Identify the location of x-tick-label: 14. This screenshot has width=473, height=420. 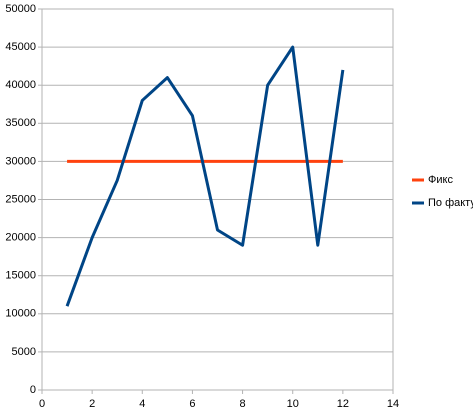
(393, 404).